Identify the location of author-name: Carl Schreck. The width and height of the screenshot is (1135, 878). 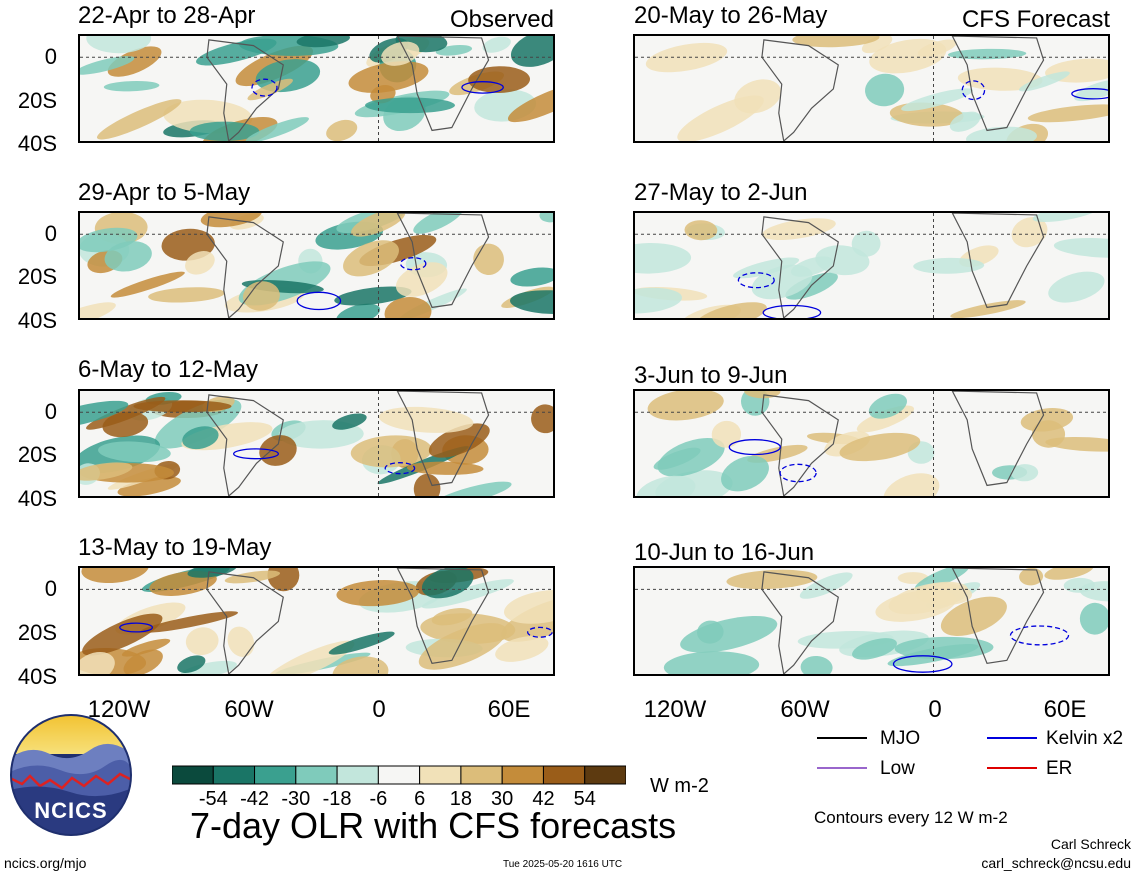
(1090, 844).